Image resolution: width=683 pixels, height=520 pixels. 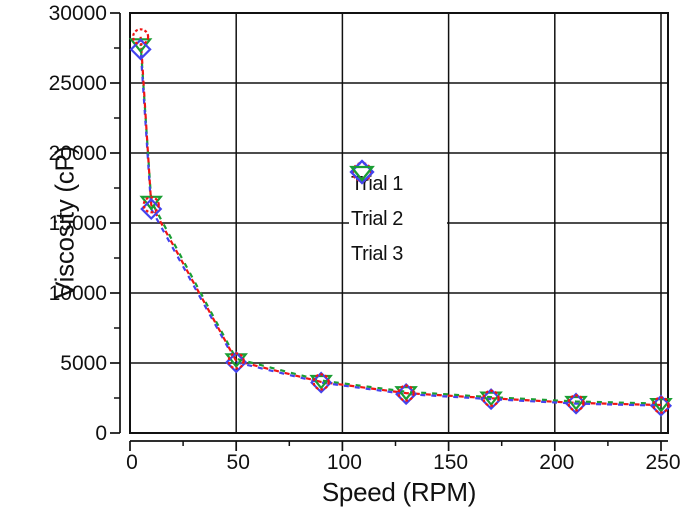 I want to click on x-axis: 0 50 100 150 200 250, so click(x=403, y=457).